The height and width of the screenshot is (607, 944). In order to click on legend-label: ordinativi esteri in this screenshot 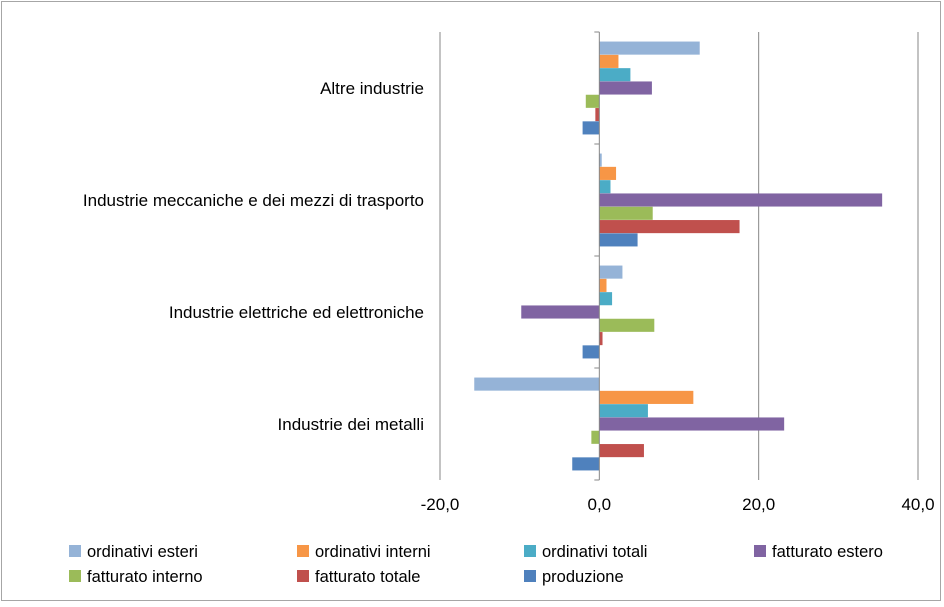, I will do `click(142, 552)`.